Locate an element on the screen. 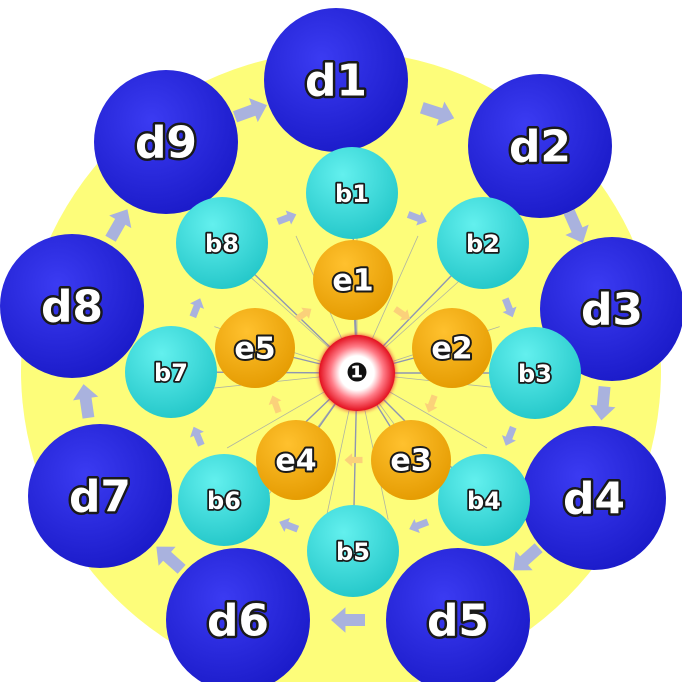  outer-node-d7: d7 is located at coordinates (100, 496).